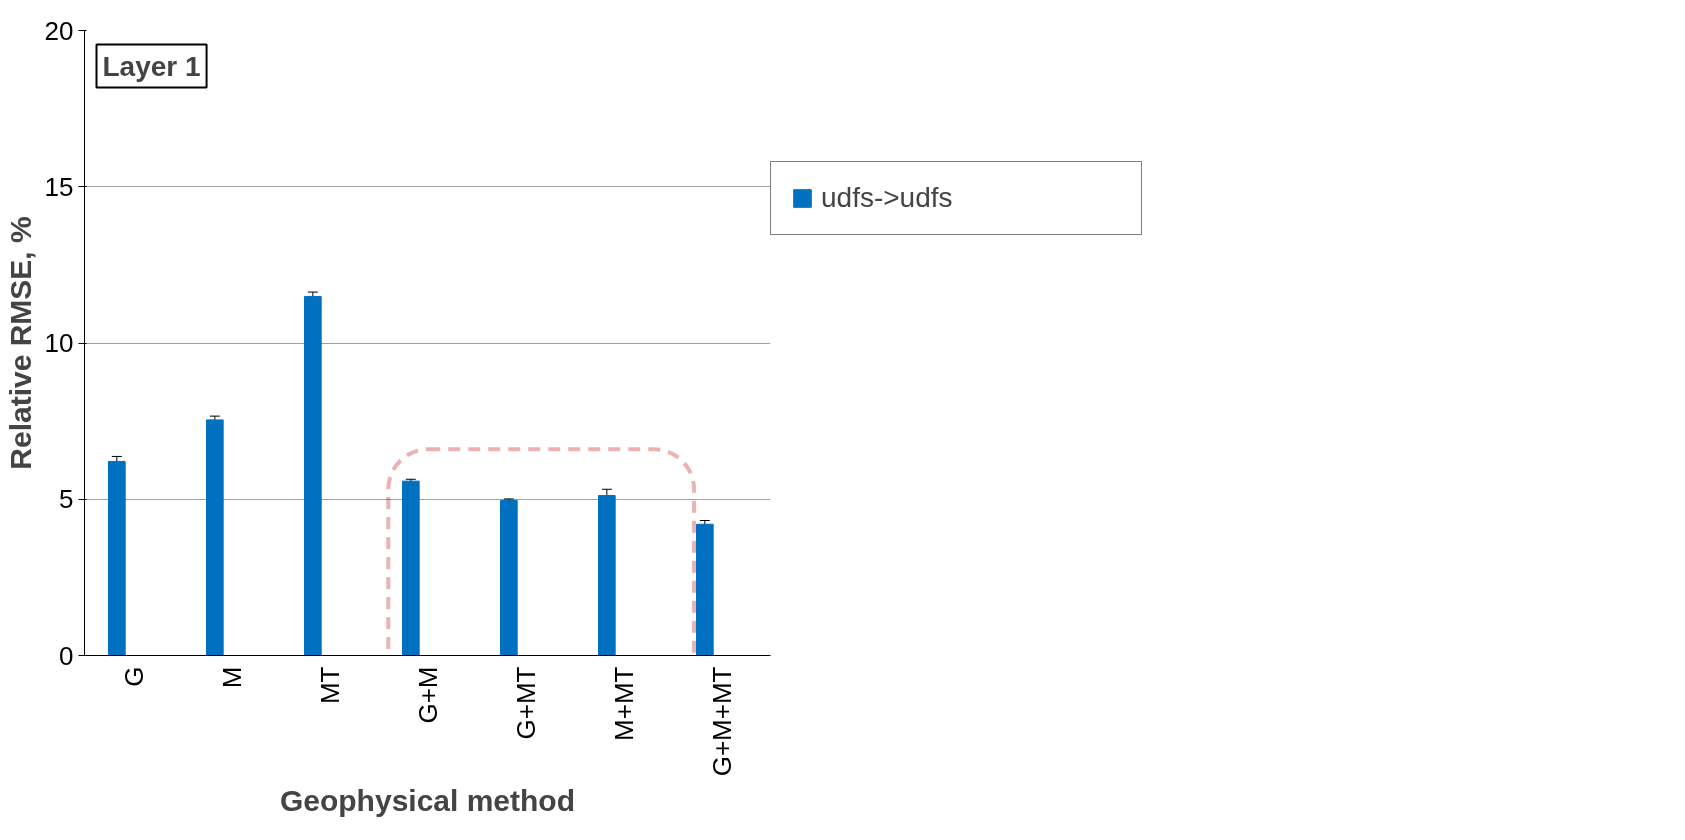 The height and width of the screenshot is (840, 1685). Describe the element at coordinates (525, 703) in the screenshot. I see `x-tick-label: G+MT` at that location.